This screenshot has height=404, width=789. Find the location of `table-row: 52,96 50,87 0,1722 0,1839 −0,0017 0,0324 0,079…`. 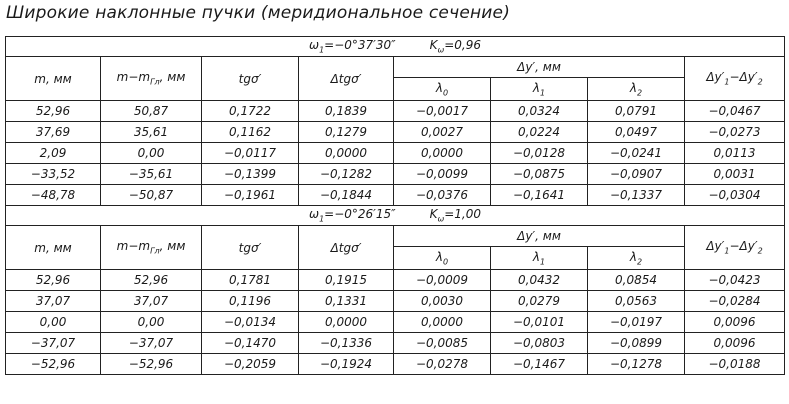

table-row: 52,96 50,87 0,1722 0,1839 −0,0017 0,0324 0,079… is located at coordinates (395, 111).